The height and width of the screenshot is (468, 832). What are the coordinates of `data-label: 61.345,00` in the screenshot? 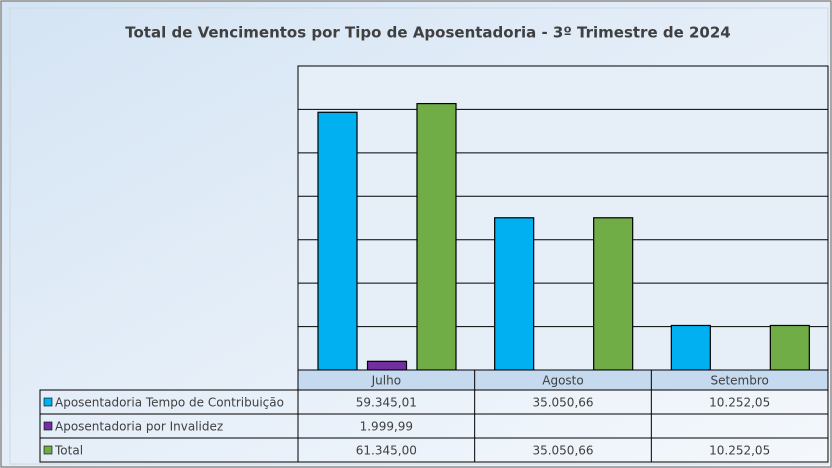 It's located at (386, 451).